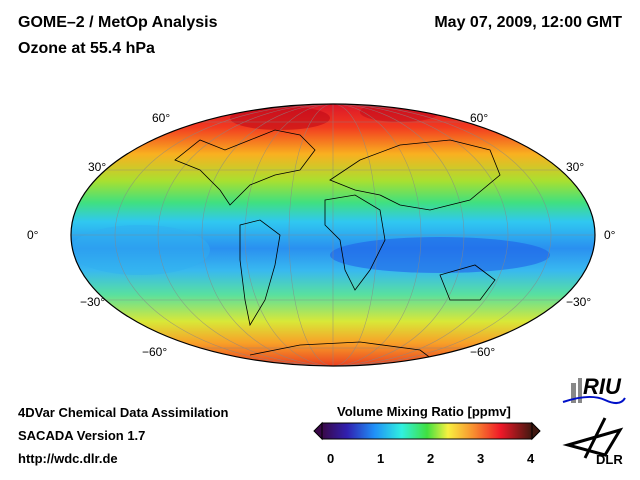 Image resolution: width=640 pixels, height=480 pixels. I want to click on lat-label-right-60: 60°, so click(479, 118).